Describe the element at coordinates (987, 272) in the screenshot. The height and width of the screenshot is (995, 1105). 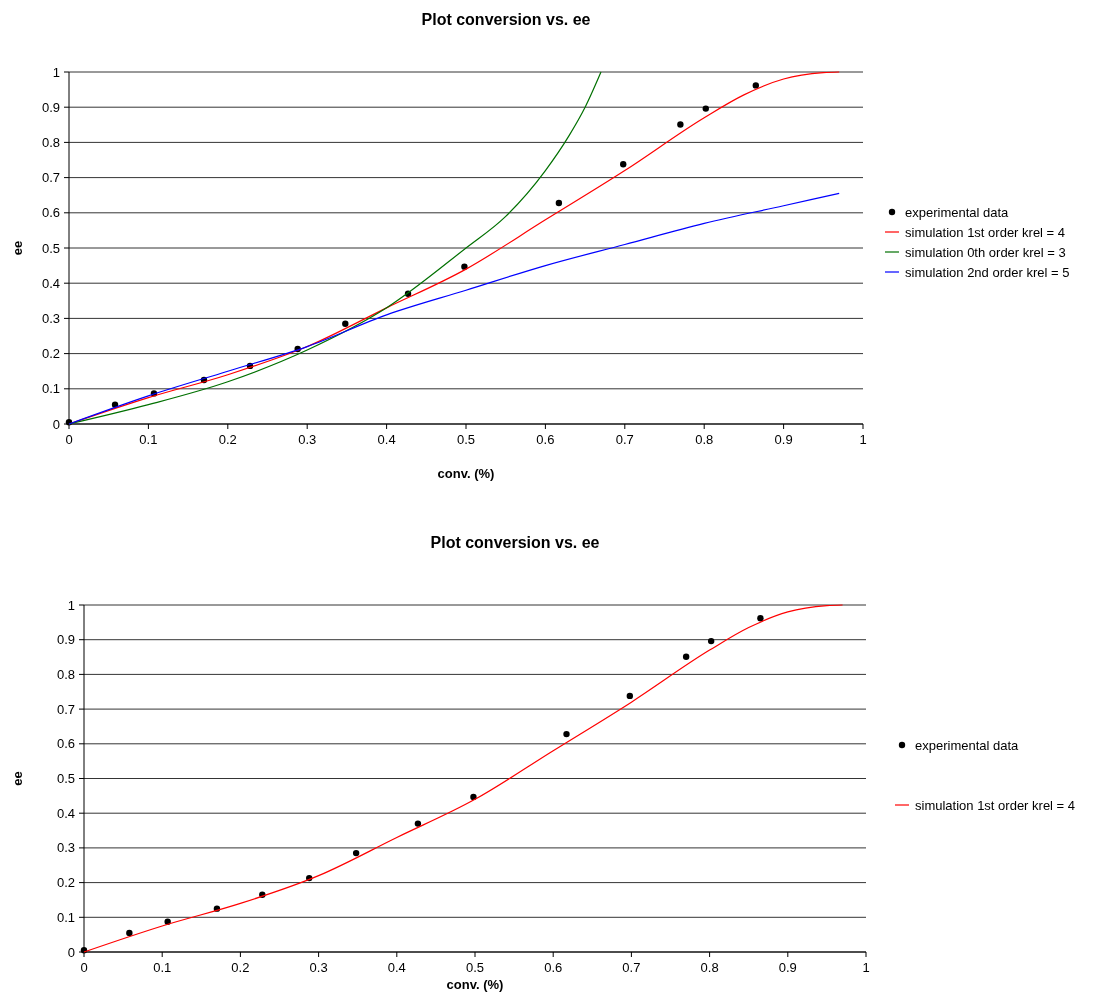
I see `legend-label: simulation 2nd order krel = 5` at that location.